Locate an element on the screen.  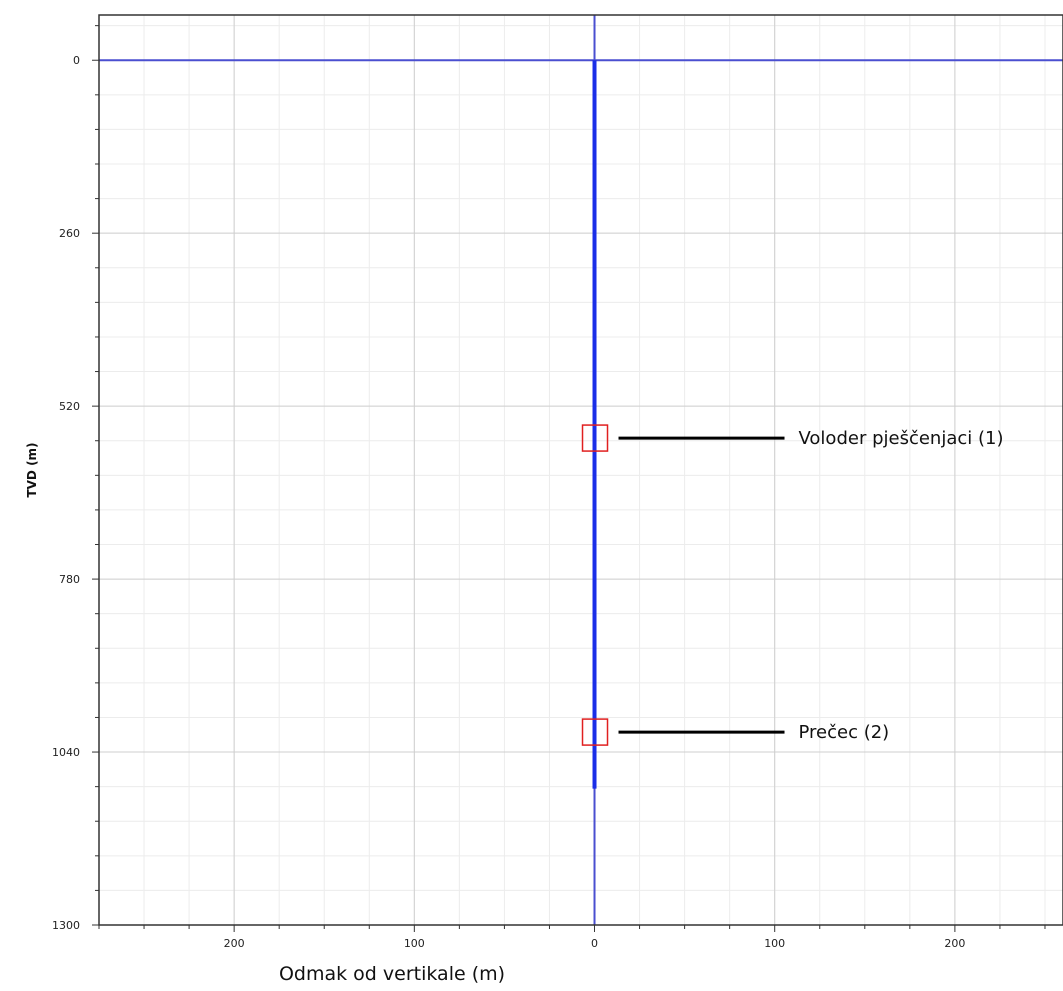
y-tick-label: 780 is located at coordinates (69, 579).